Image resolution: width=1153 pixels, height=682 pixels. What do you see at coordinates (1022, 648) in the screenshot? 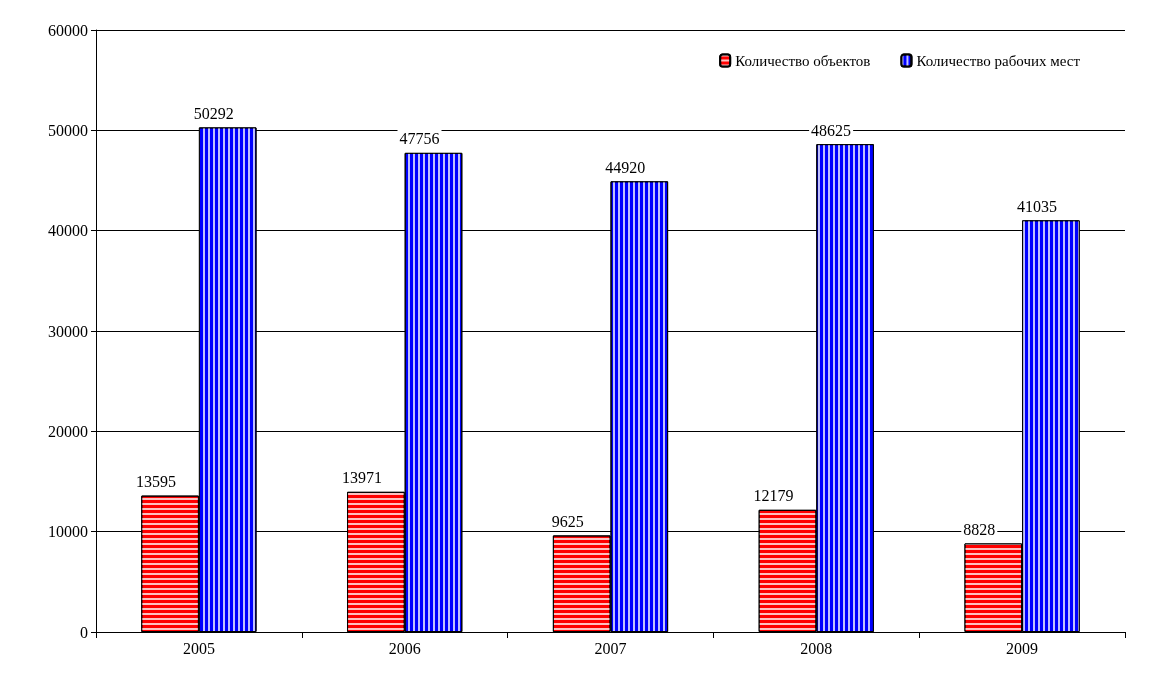
I see `x-tick-label: 2009` at bounding box center [1022, 648].